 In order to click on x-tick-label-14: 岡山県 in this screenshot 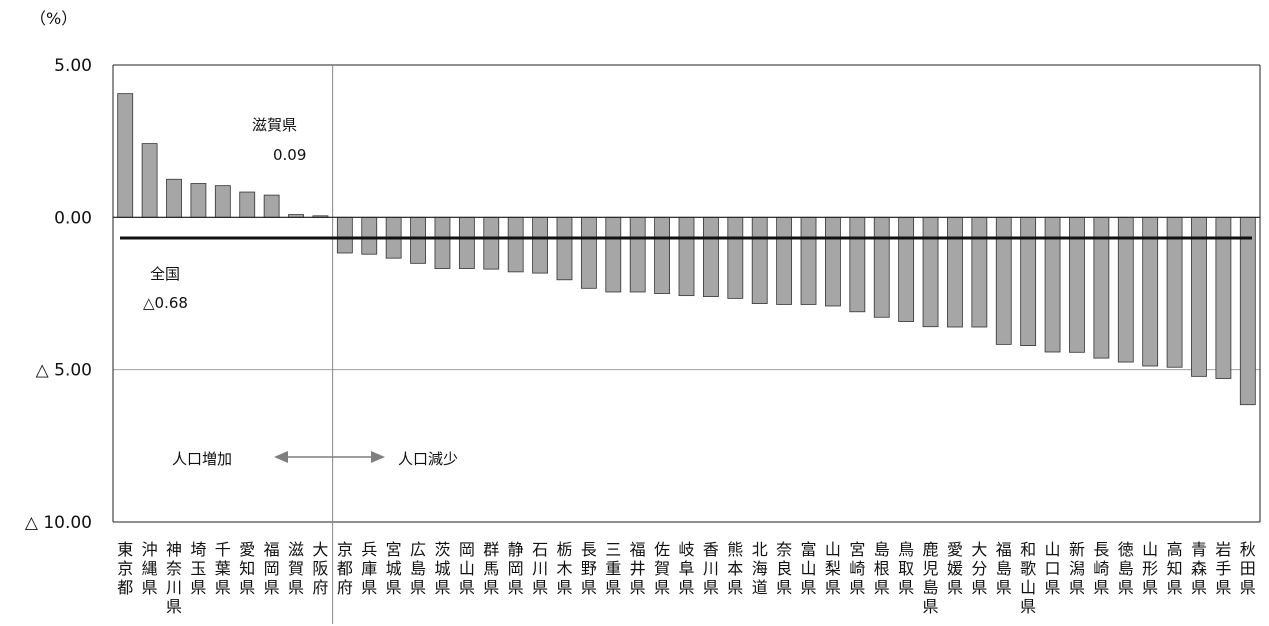, I will do `click(467, 568)`.